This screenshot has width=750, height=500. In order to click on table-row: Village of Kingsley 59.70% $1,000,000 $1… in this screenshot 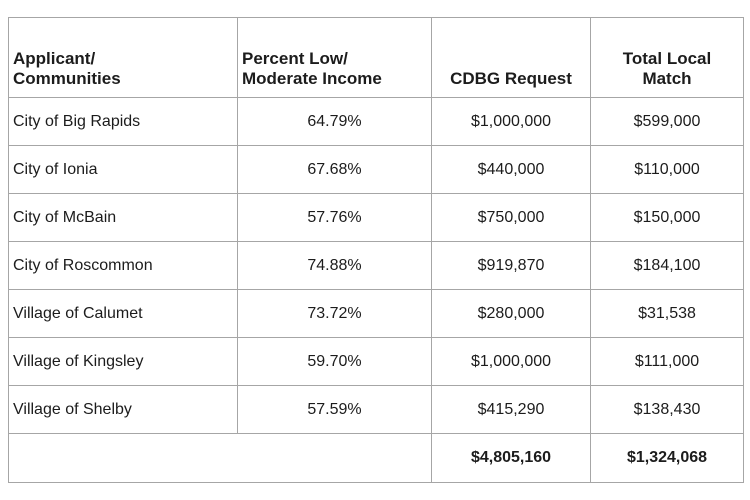, I will do `click(376, 361)`.